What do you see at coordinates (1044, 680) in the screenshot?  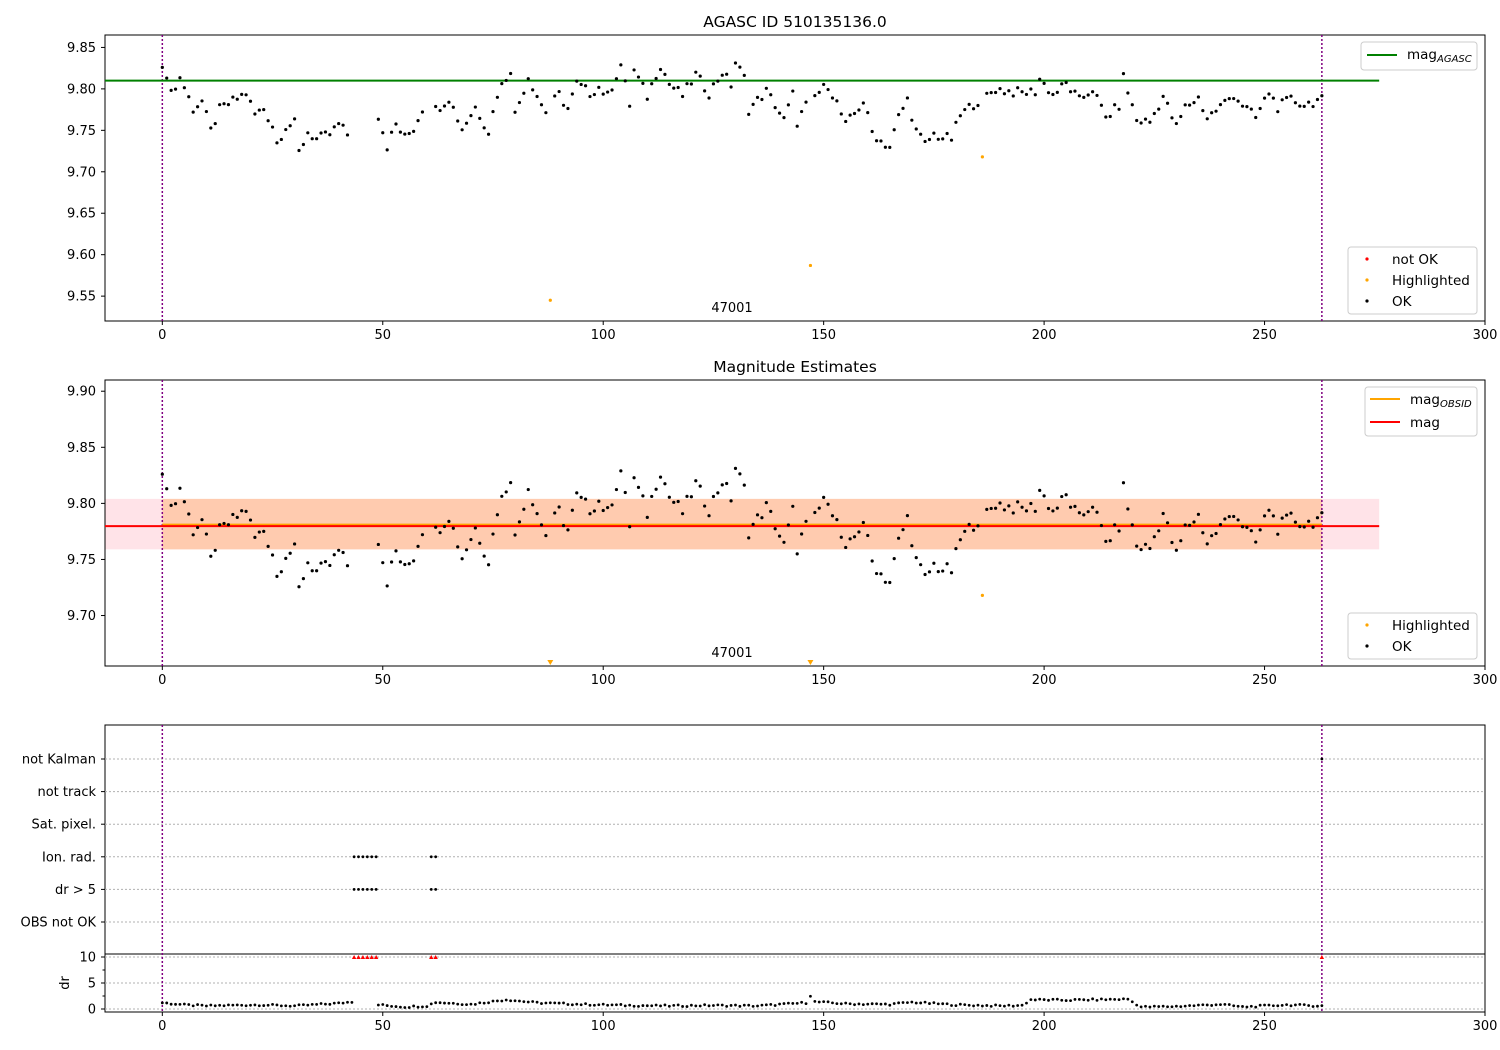 I see `x-axis-tick-label: 200` at bounding box center [1044, 680].